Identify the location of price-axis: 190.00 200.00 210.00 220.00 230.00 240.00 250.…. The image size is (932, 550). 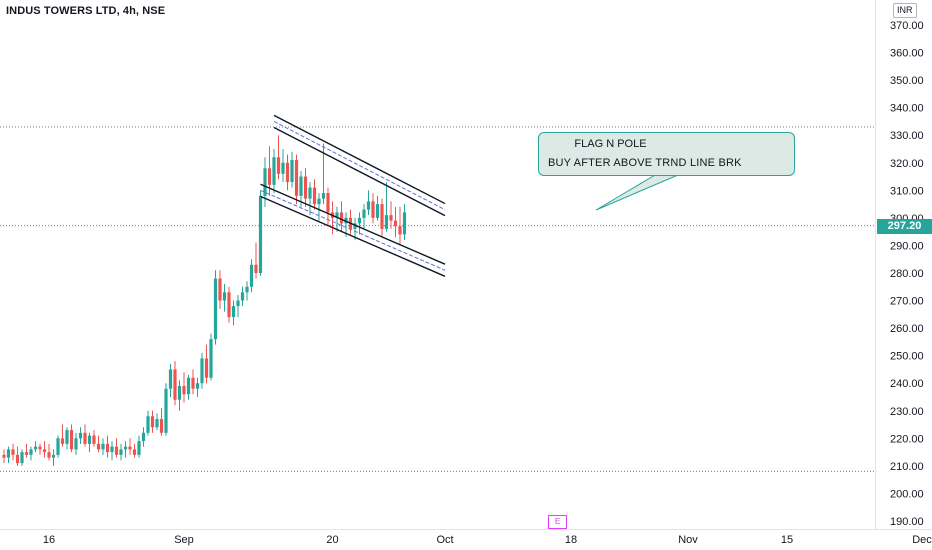
(907, 274).